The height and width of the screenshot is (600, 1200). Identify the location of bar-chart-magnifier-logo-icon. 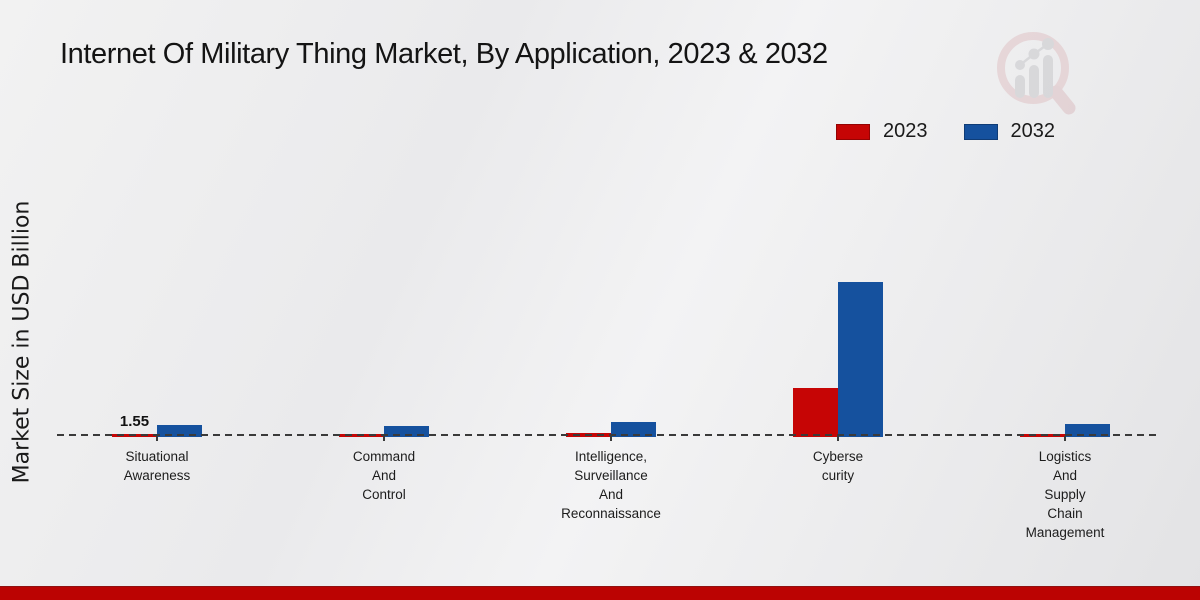
(1036, 76).